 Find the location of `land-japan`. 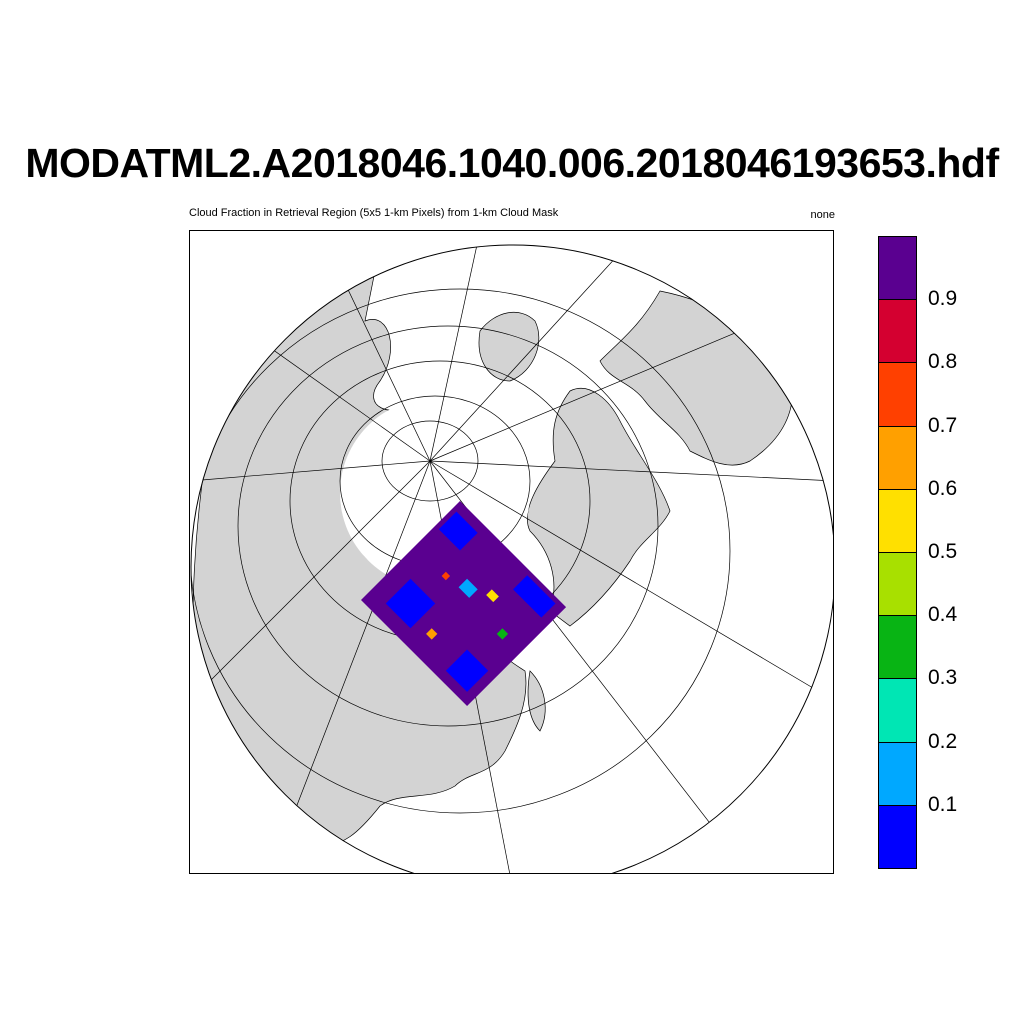

land-japan is located at coordinates (536, 701).